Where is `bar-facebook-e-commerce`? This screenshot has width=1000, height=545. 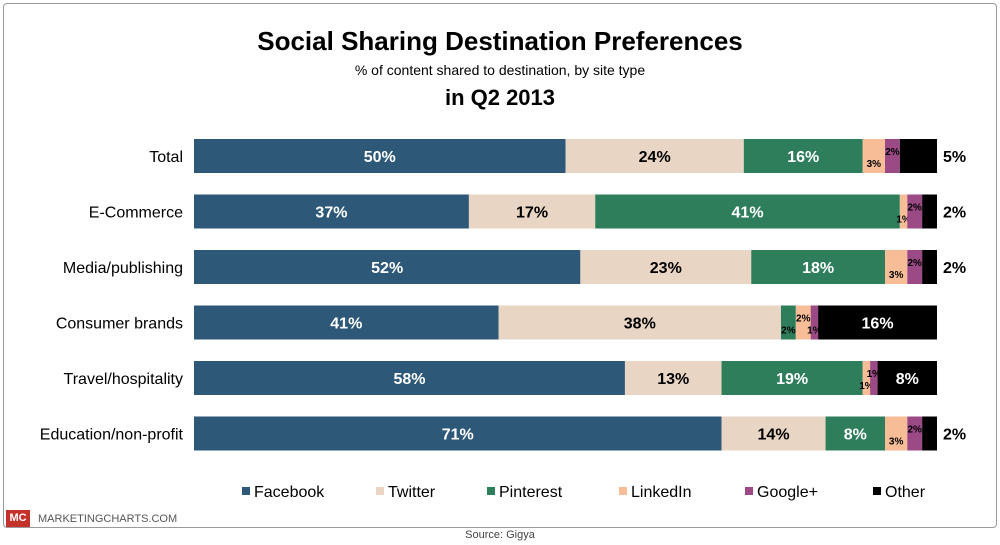
bar-facebook-e-commerce is located at coordinates (331, 211).